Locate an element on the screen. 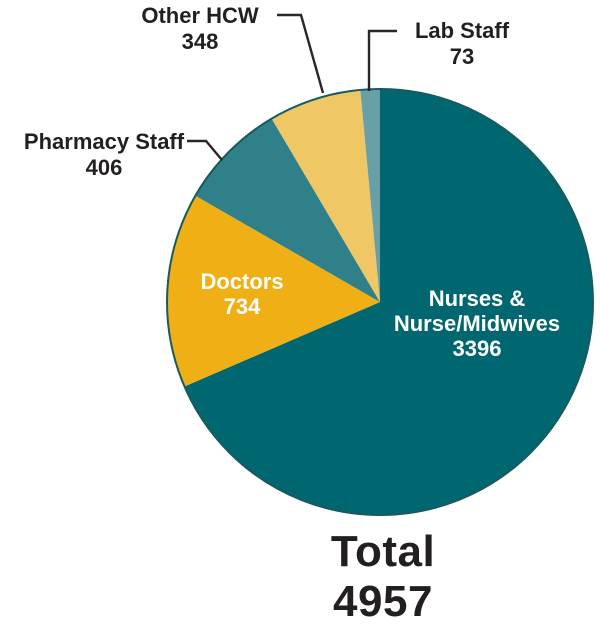 This screenshot has height=628, width=600. callout-label-pharmacy-staff: Pharmacy Staff is located at coordinates (104, 141).